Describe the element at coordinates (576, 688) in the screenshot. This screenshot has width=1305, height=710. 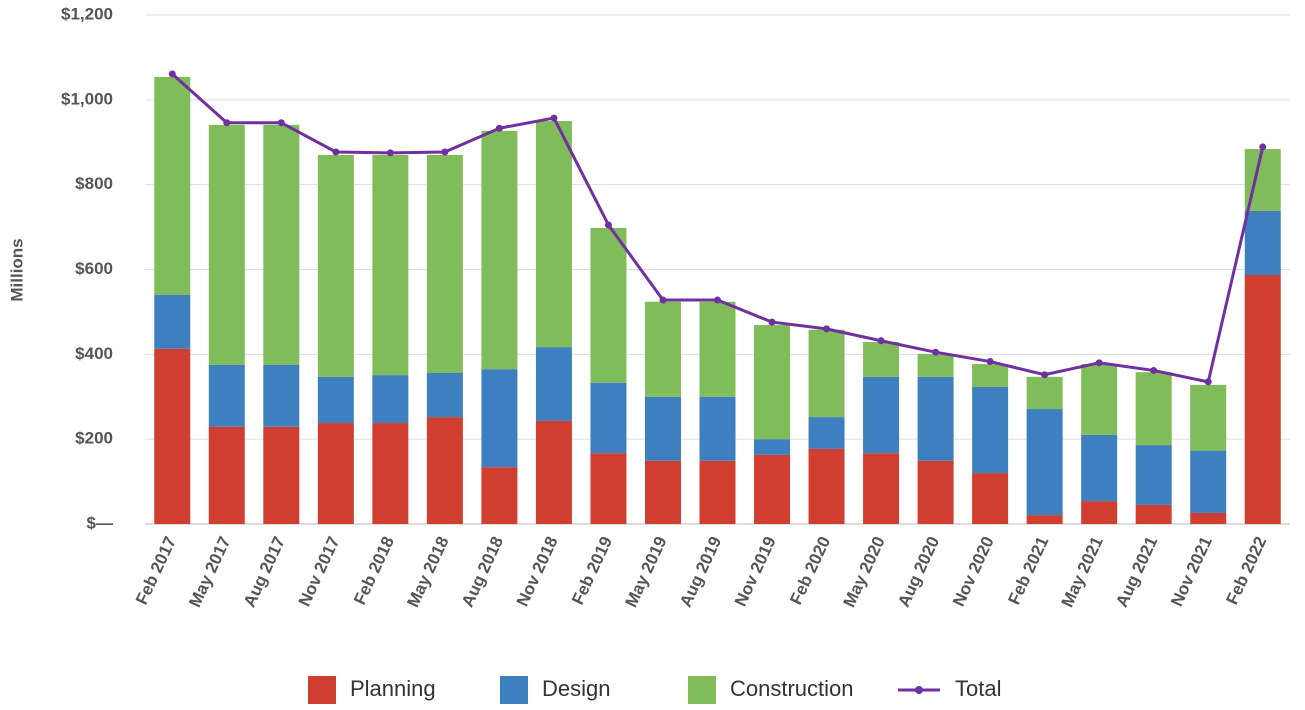
I see `legend-label: Design` at that location.